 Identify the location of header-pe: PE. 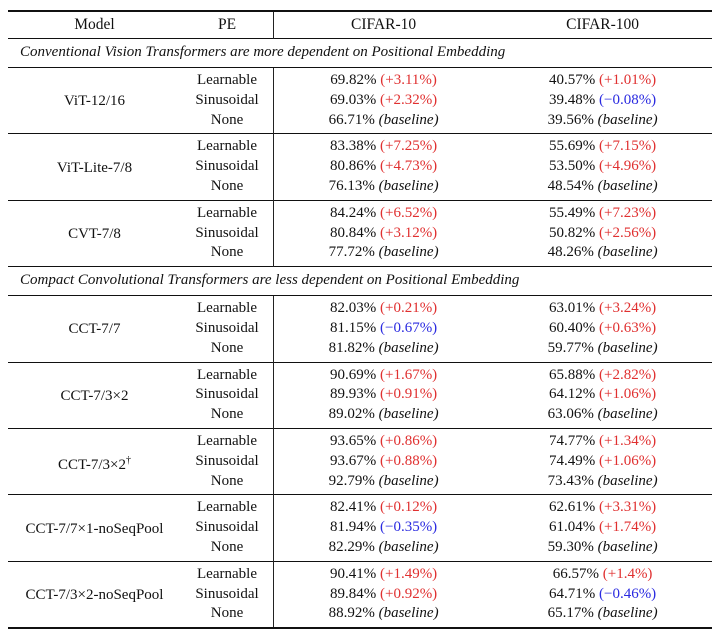
(227, 25).